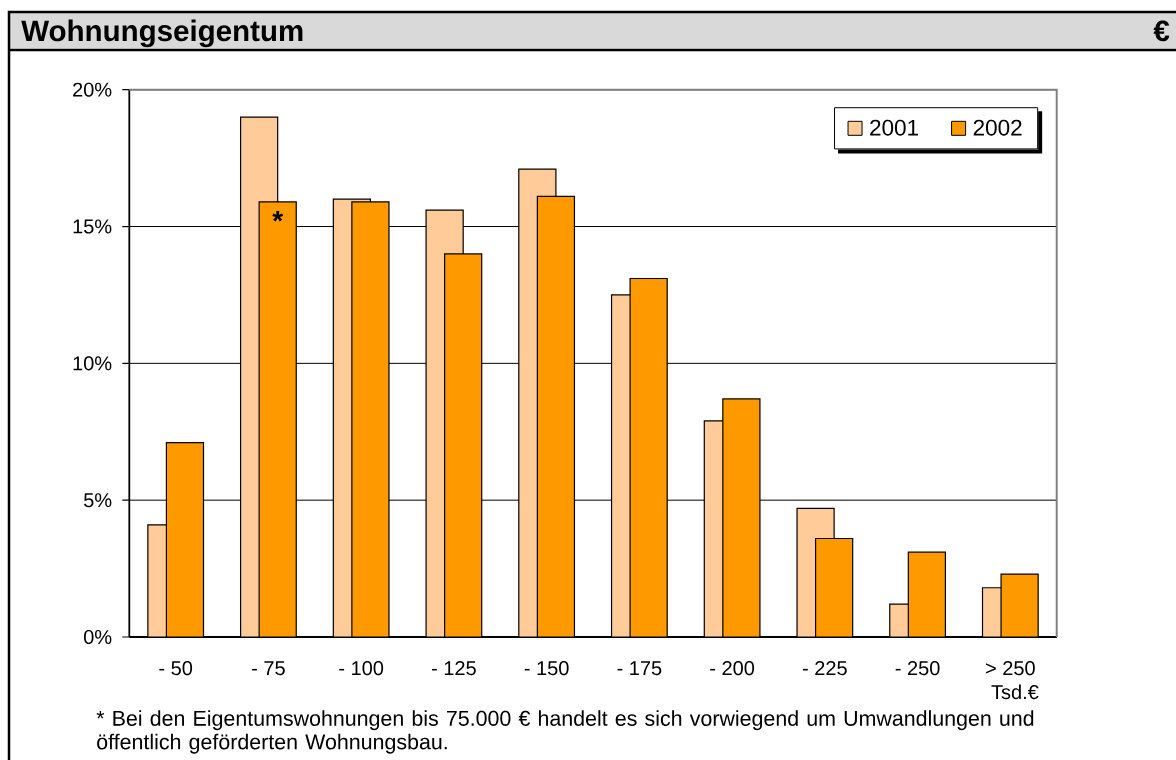 This screenshot has height=760, width=1176. I want to click on x-tick-label: - 250, so click(917, 668).